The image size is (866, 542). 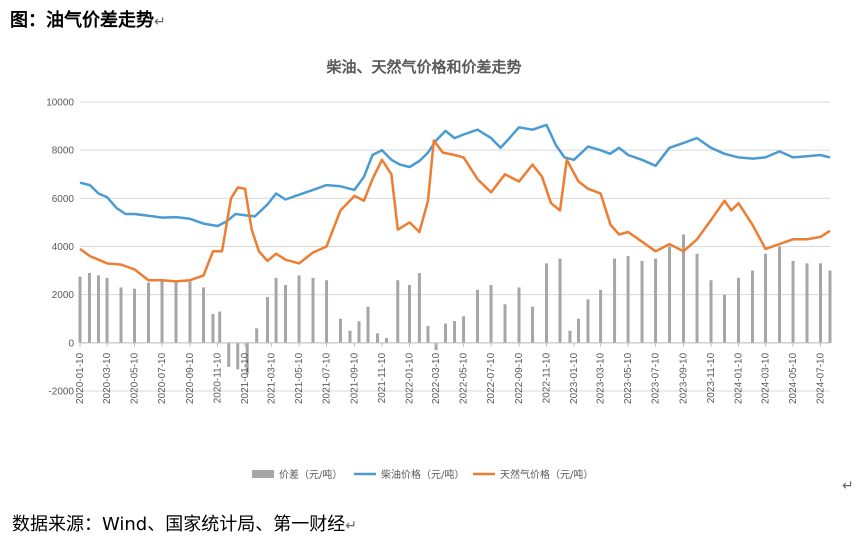 I want to click on y-tick-label: 6000, so click(x=63, y=199).